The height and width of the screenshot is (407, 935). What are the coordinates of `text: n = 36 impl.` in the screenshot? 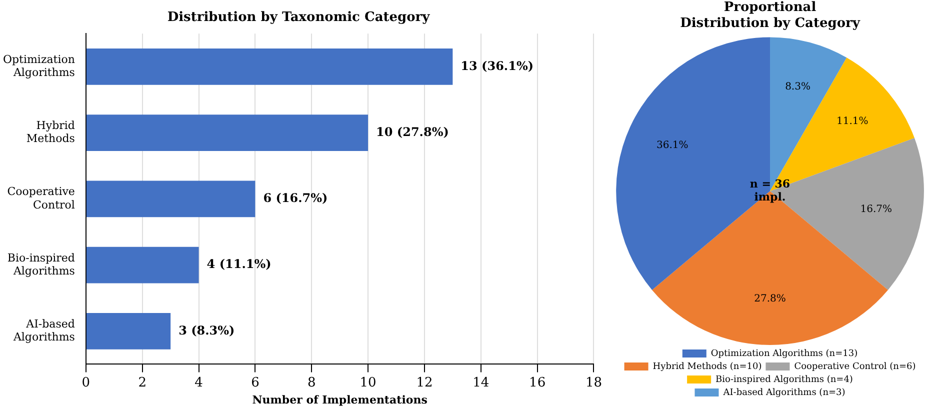 It's located at (770, 190).